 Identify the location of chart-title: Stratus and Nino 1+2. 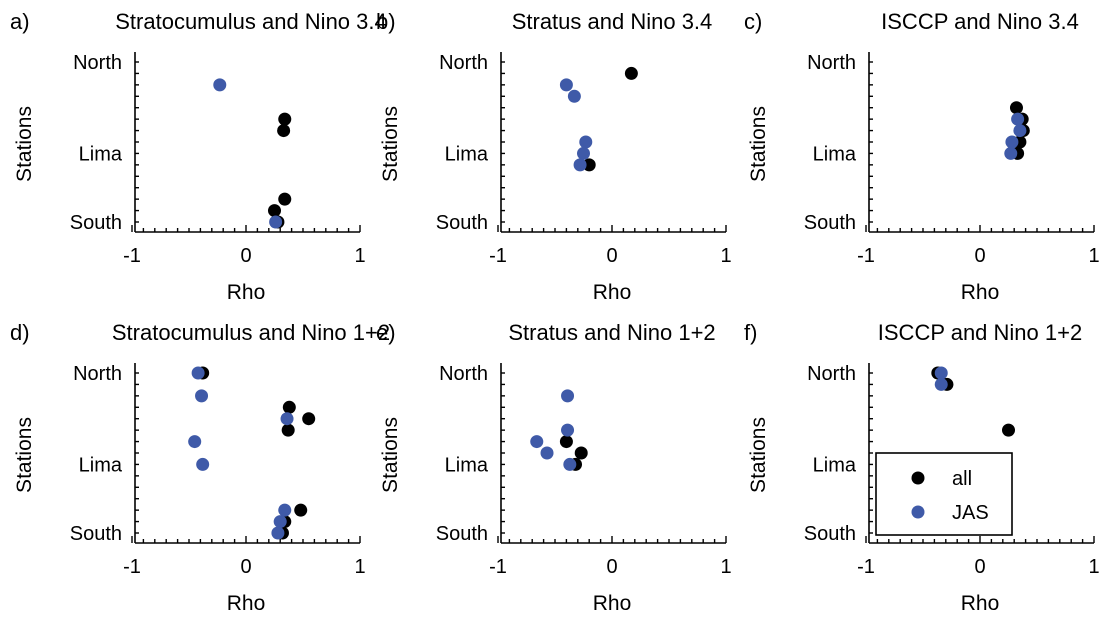
(611, 332).